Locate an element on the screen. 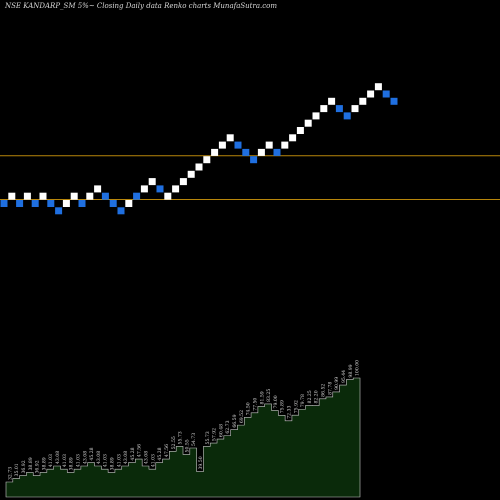 This screenshot has height=500, width=500. price-label-0: 32.73 is located at coordinates (10, 473).